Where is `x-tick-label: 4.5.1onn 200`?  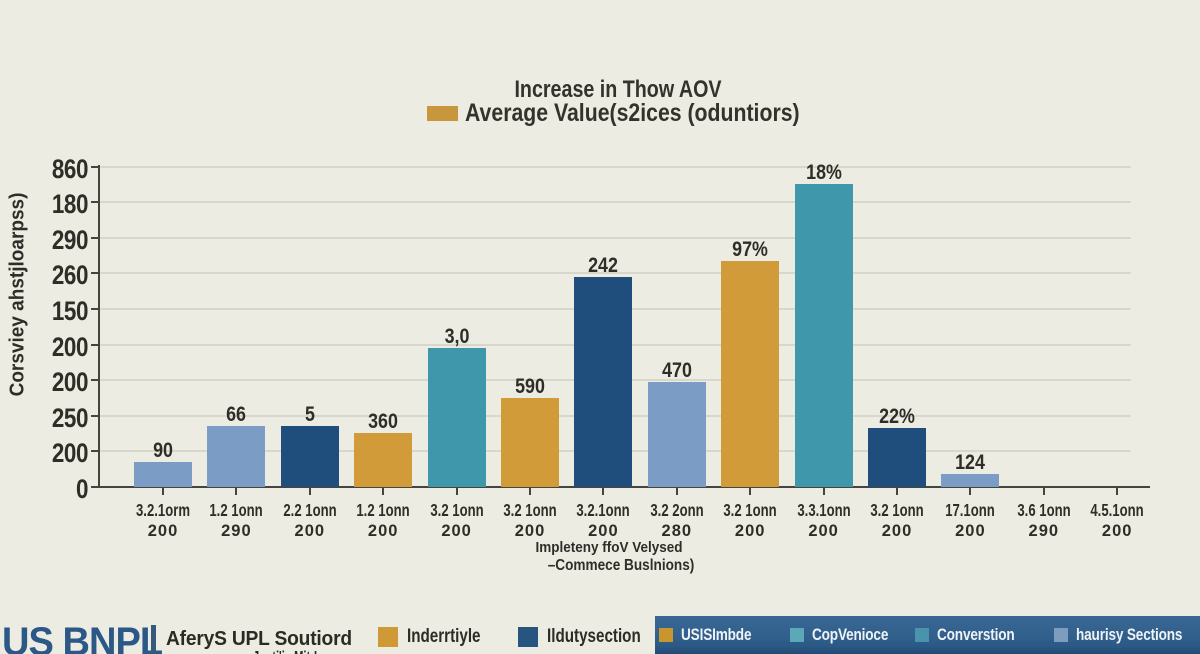
x-tick-label: 4.5.1onn 200 is located at coordinates (1117, 520).